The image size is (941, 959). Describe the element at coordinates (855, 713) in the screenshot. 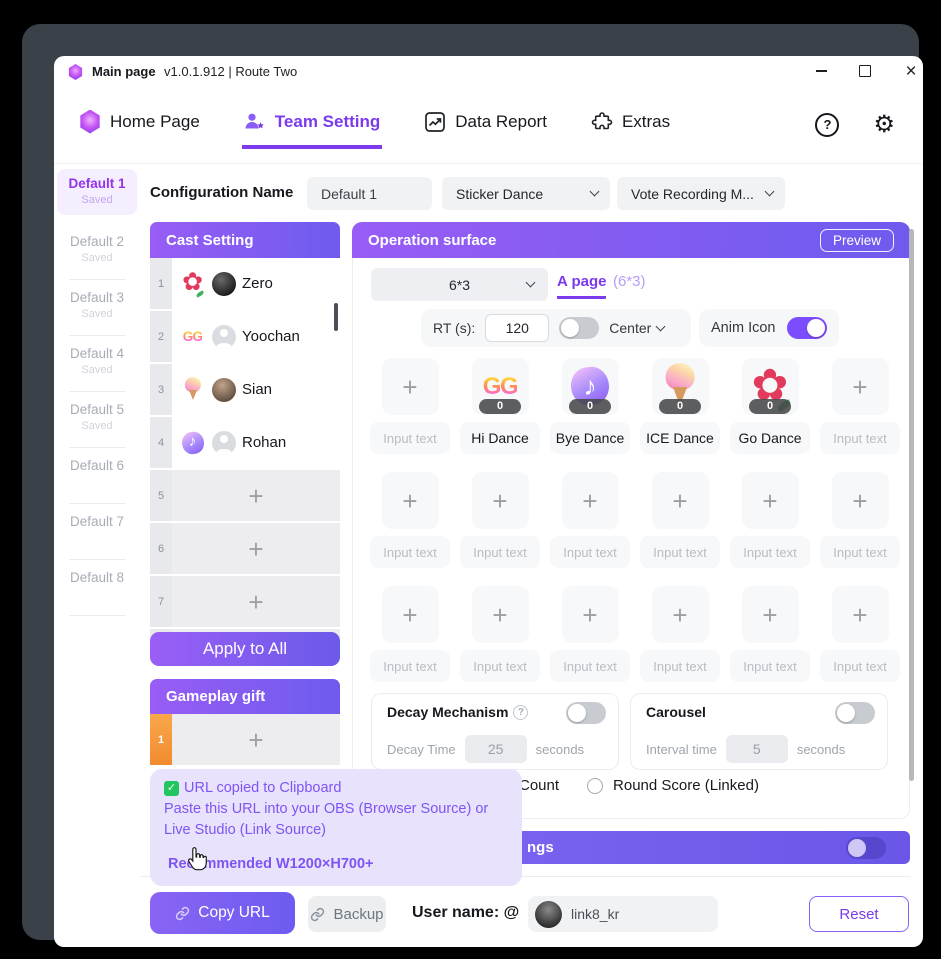

I see `carousel-toggle` at that location.